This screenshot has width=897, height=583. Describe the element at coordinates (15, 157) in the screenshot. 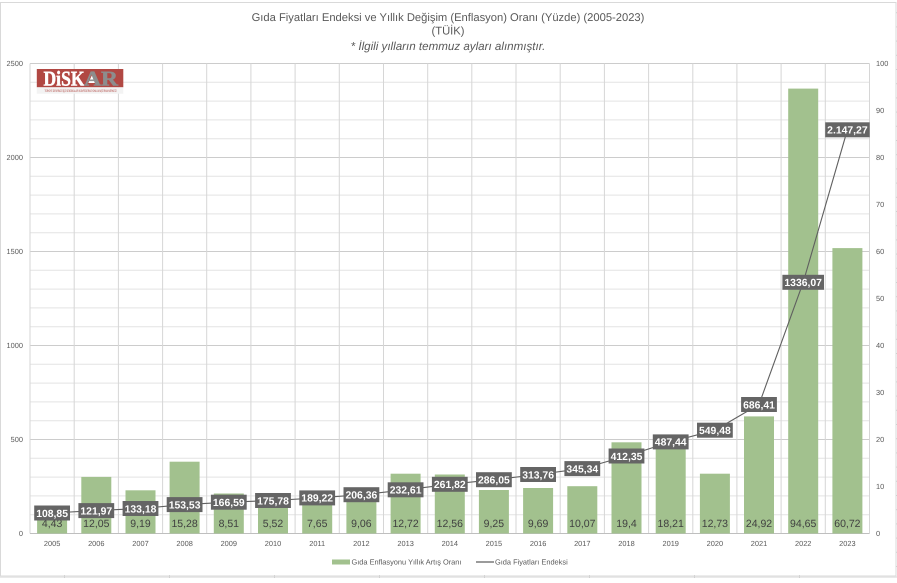

I see `svg-text: 2000` at that location.